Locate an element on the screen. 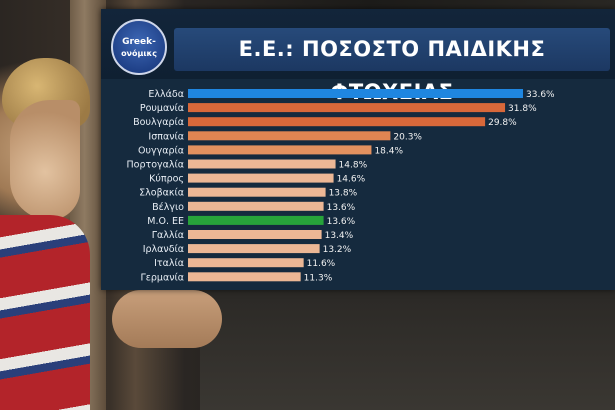  category-label: Πορτογαλία is located at coordinates (155, 165).